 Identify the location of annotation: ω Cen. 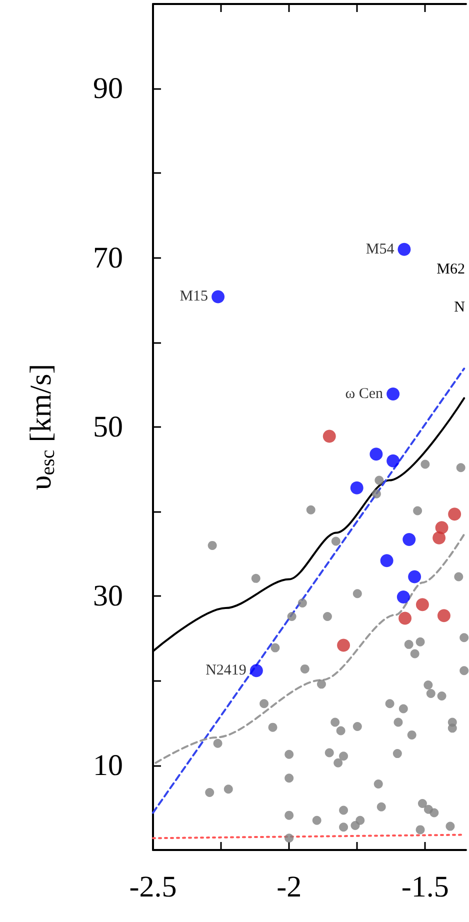
(364, 394).